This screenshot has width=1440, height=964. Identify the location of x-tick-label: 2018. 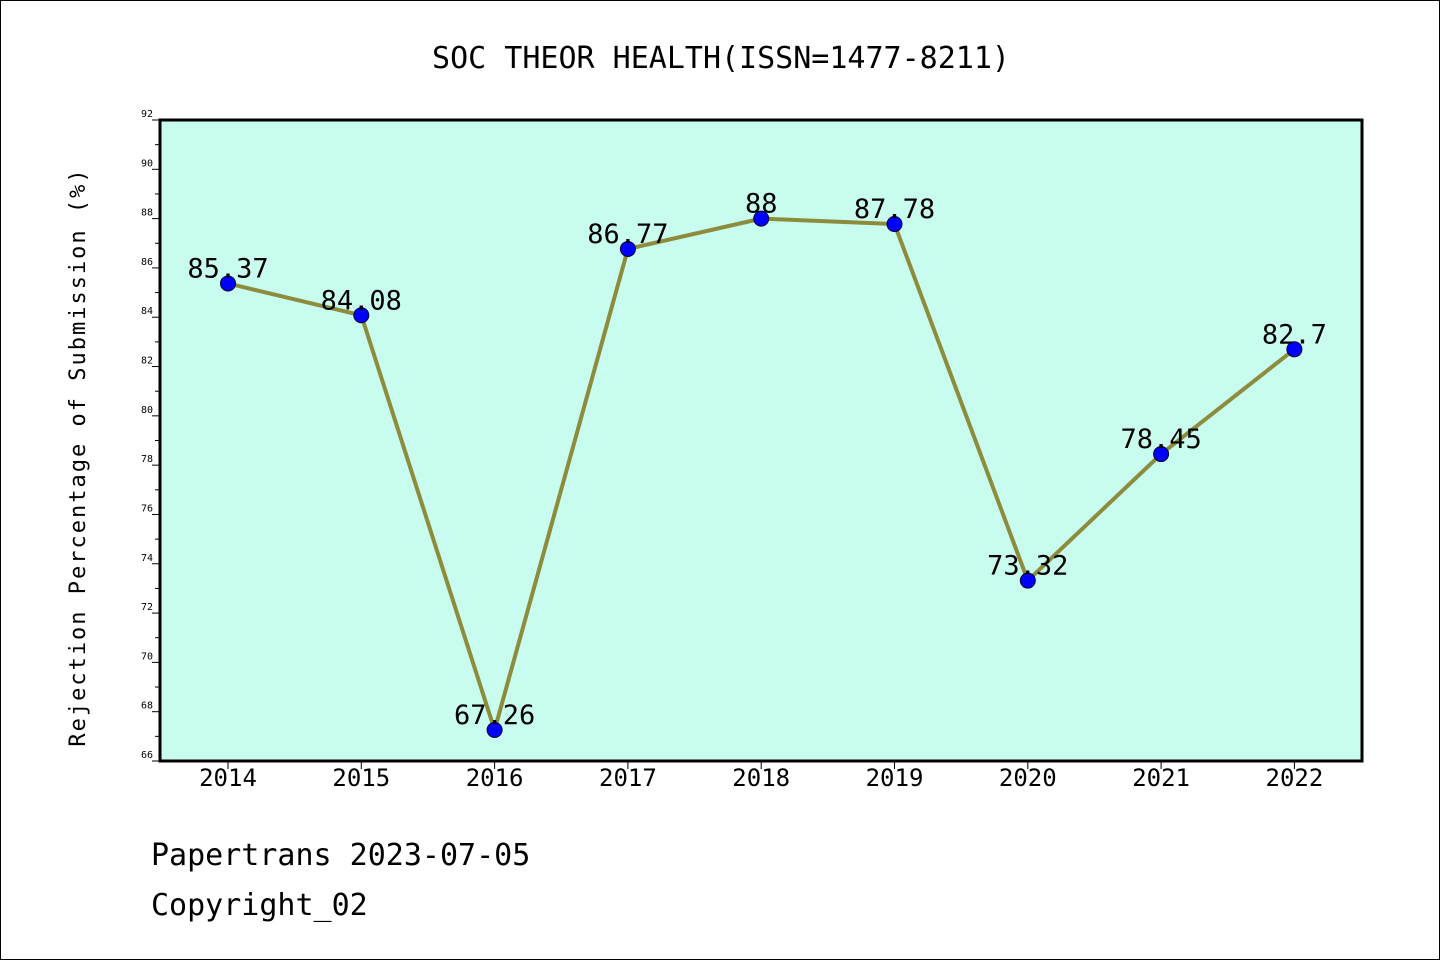
(761, 778).